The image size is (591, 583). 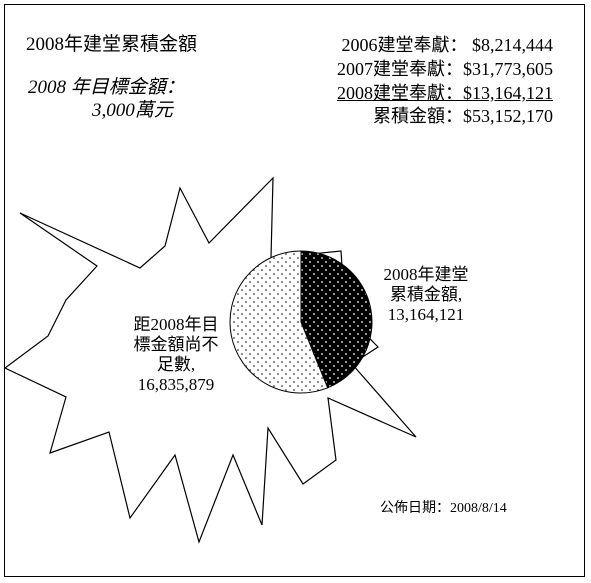 I want to click on summary-row-total: 累積金額：$53,152,170, so click(x=463, y=116).